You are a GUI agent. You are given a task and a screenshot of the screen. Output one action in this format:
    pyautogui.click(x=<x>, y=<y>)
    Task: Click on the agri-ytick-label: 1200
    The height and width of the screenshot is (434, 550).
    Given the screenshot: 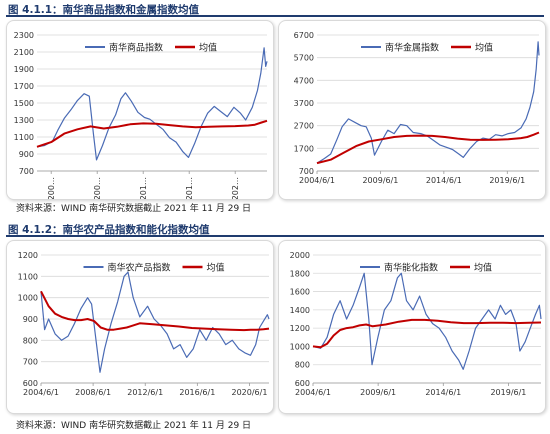 What is the action you would take?
    pyautogui.click(x=28, y=255)
    